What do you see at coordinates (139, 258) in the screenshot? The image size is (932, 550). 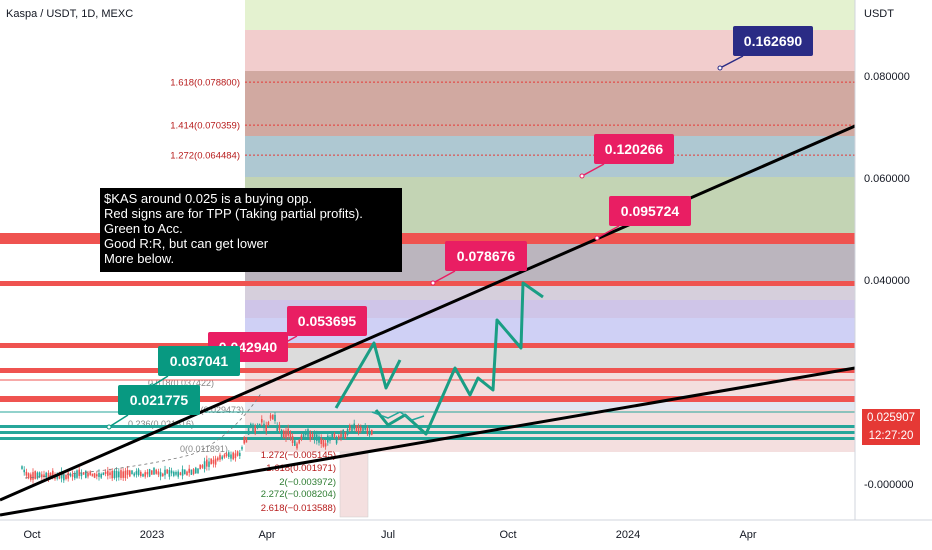 I see `note-line: More below.` at bounding box center [139, 258].